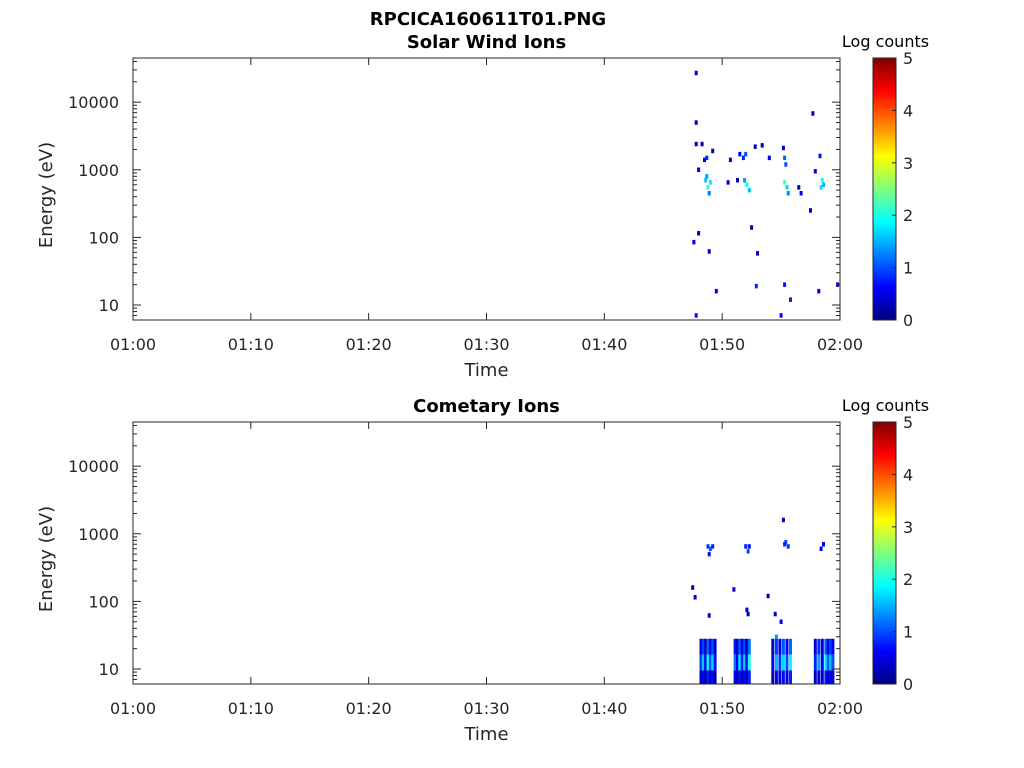  I want to click on colorbar, so click(884, 189).